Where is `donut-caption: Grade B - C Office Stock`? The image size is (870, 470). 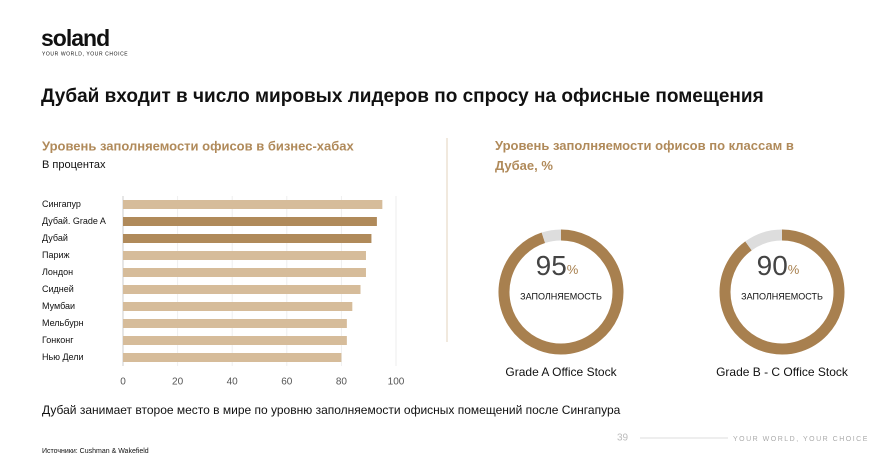 donut-caption: Grade B - C Office Stock is located at coordinates (782, 372).